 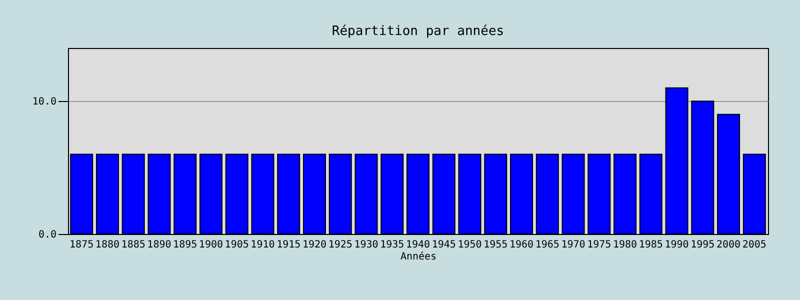 What do you see at coordinates (418, 31) in the screenshot?
I see `chart-title: Répartition par années` at bounding box center [418, 31].